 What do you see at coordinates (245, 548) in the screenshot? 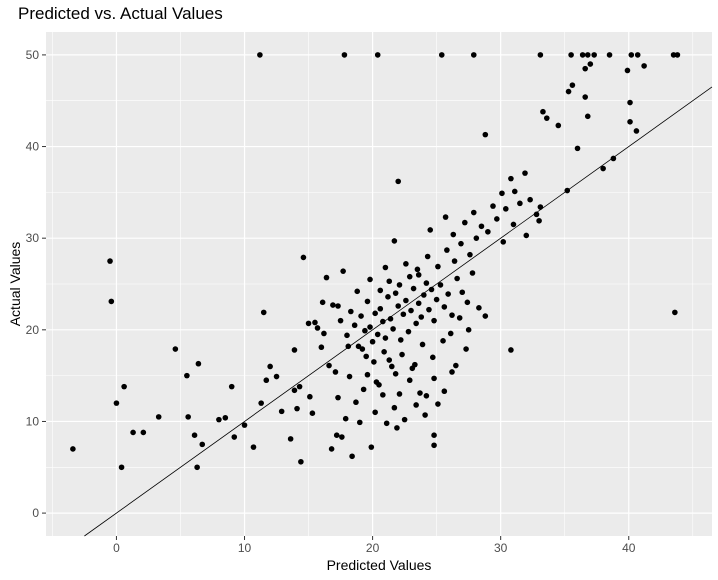
I see `x-tick-label: 10` at bounding box center [245, 548].